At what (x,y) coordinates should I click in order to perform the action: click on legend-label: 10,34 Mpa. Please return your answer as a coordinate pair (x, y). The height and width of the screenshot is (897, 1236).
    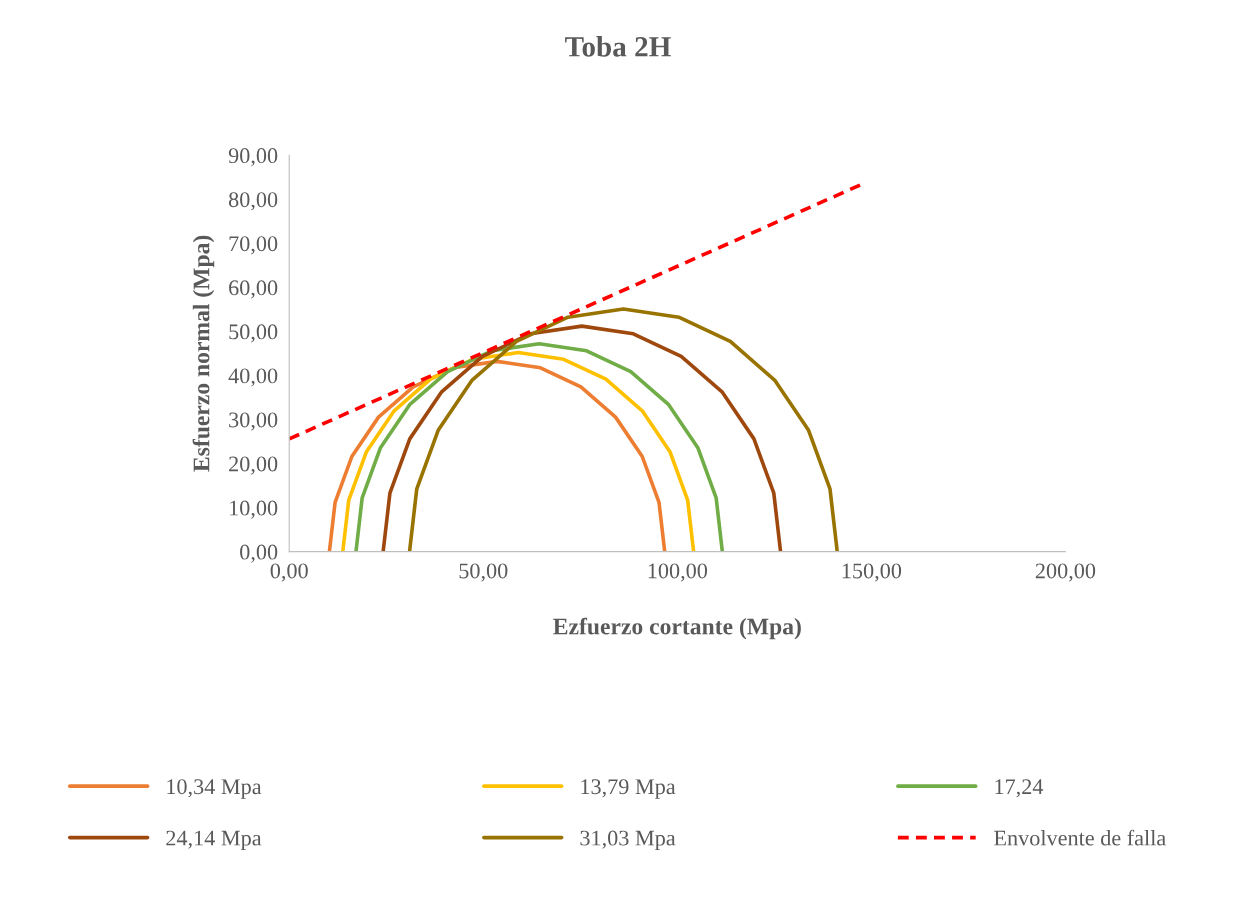
    Looking at the image, I should click on (214, 789).